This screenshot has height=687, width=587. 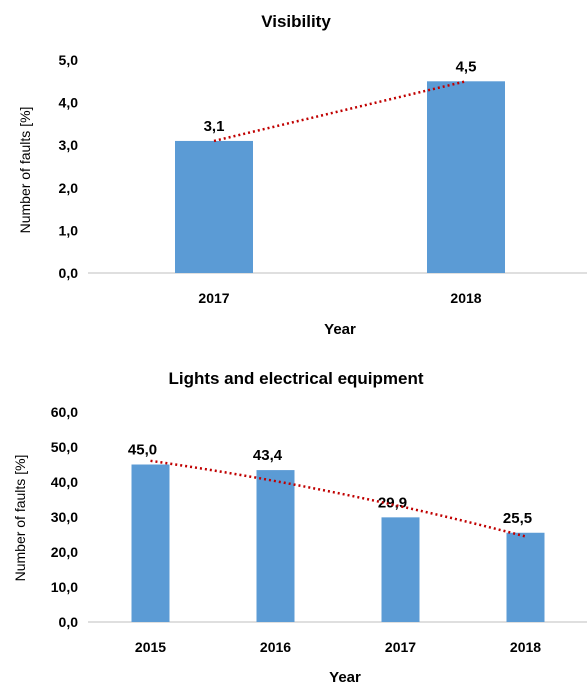 I want to click on chart2-y-axis-label: Number of faults [%], so click(x=20, y=518).